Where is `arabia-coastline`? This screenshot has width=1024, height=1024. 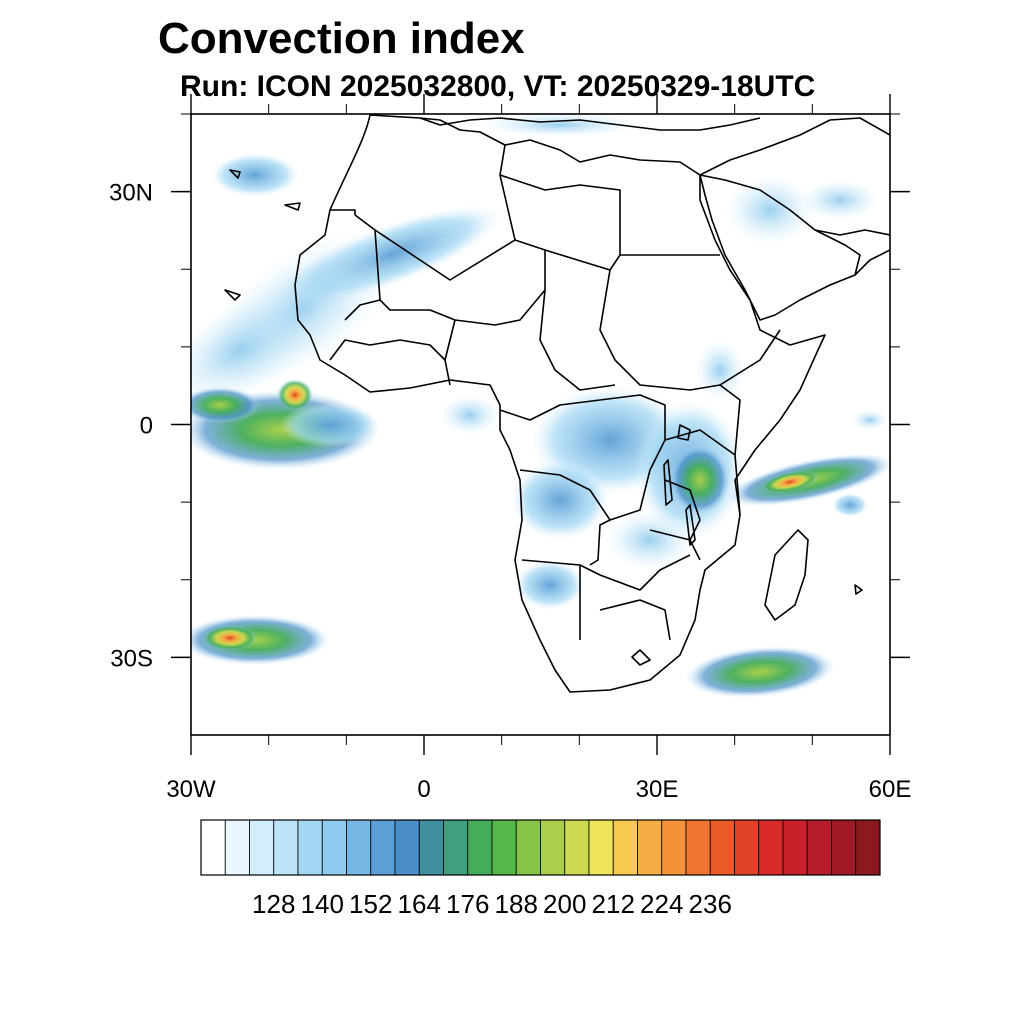
arabia-coastline is located at coordinates (780, 247).